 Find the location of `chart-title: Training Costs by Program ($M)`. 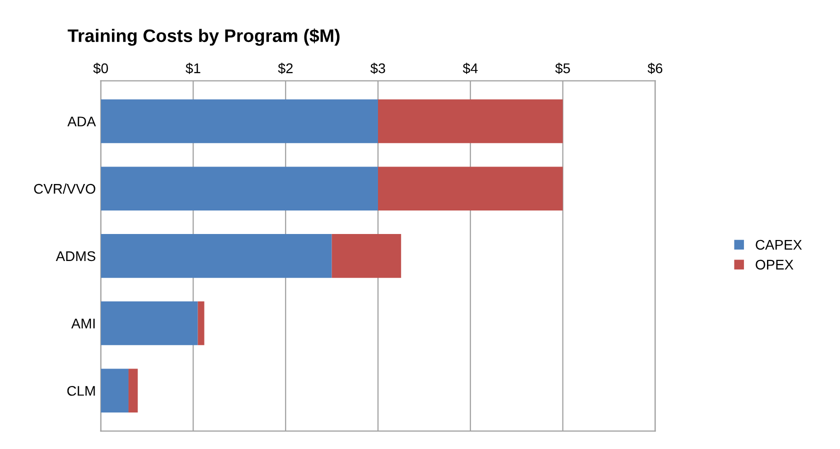

chart-title: Training Costs by Program ($M) is located at coordinates (204, 37).